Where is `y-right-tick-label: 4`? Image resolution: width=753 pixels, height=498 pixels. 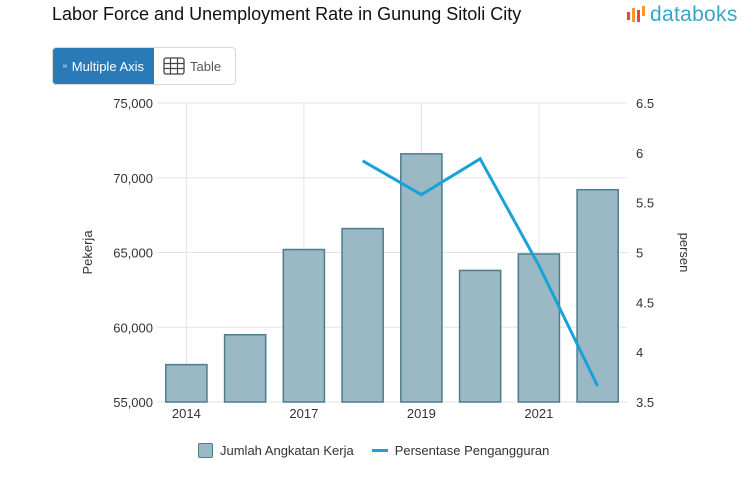 y-right-tick-label: 4 is located at coordinates (639, 352).